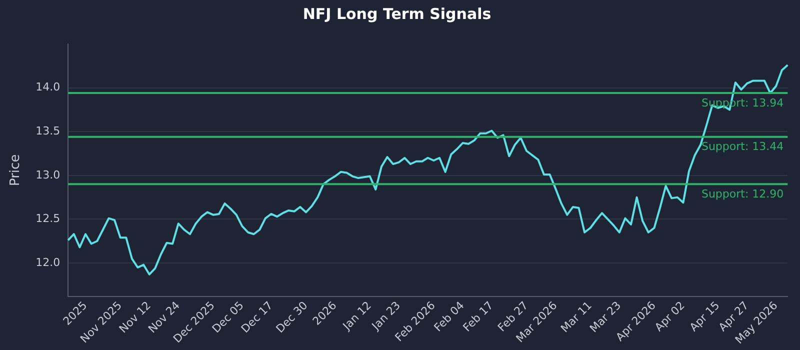 Image resolution: width=800 pixels, height=350 pixels. Describe the element at coordinates (48, 87) in the screenshot. I see `y-tick-label: 14.0` at that location.